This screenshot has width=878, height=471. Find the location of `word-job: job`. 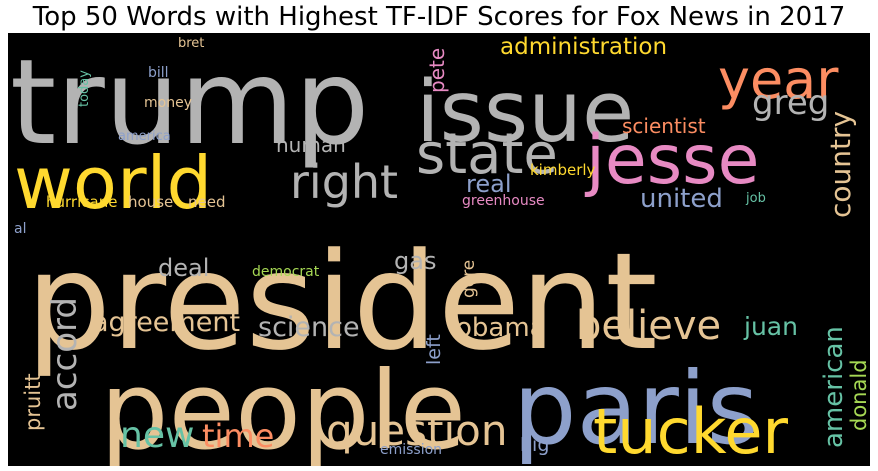

word-job: job is located at coordinates (755, 198).